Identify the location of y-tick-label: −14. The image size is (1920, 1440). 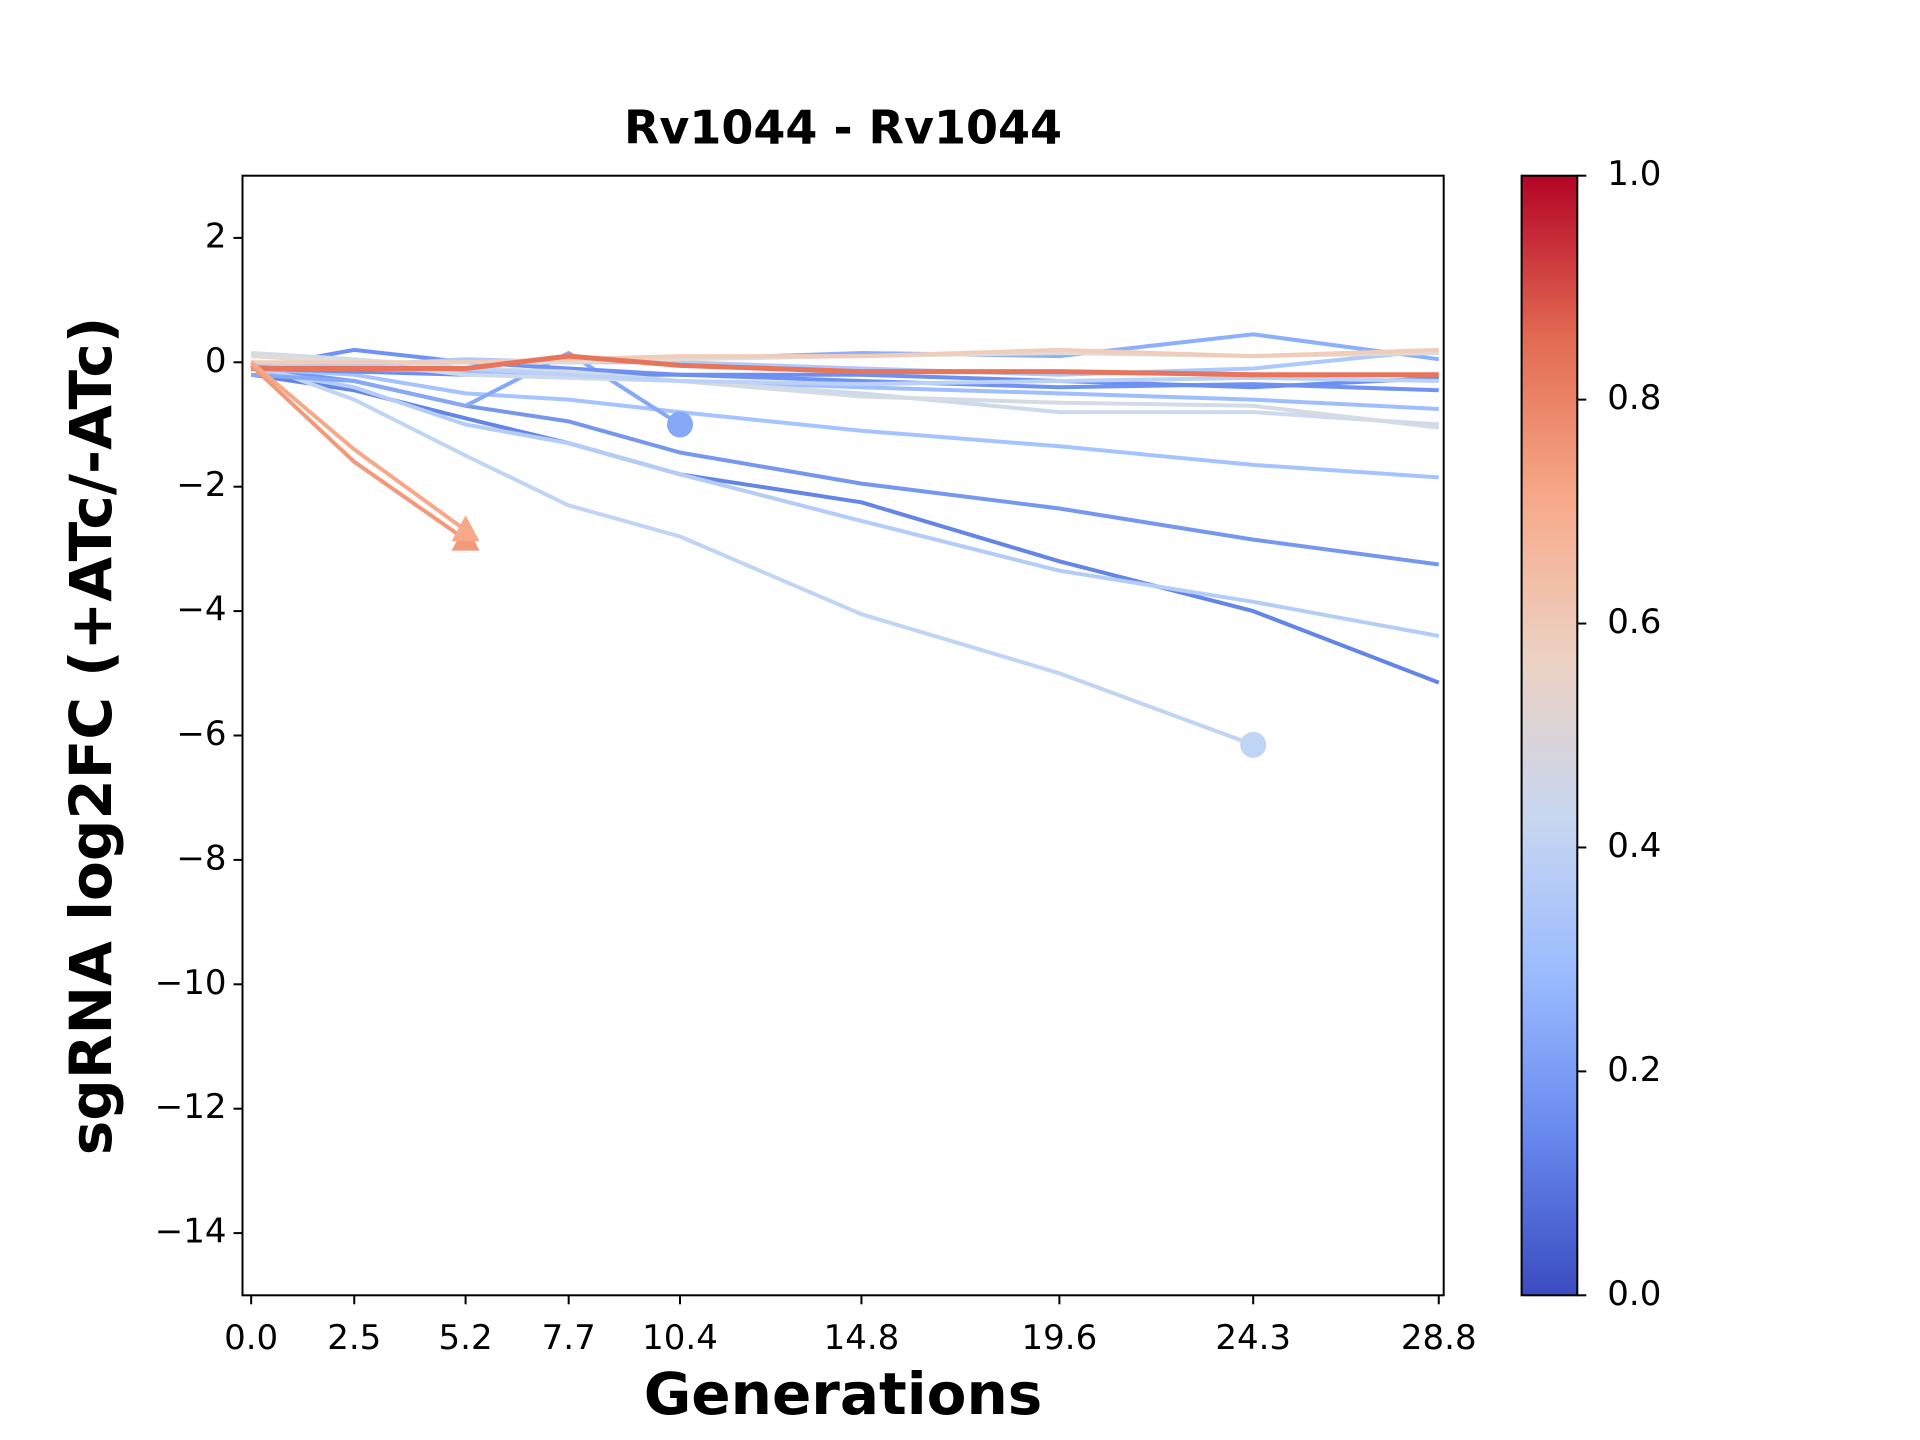
(191, 1232).